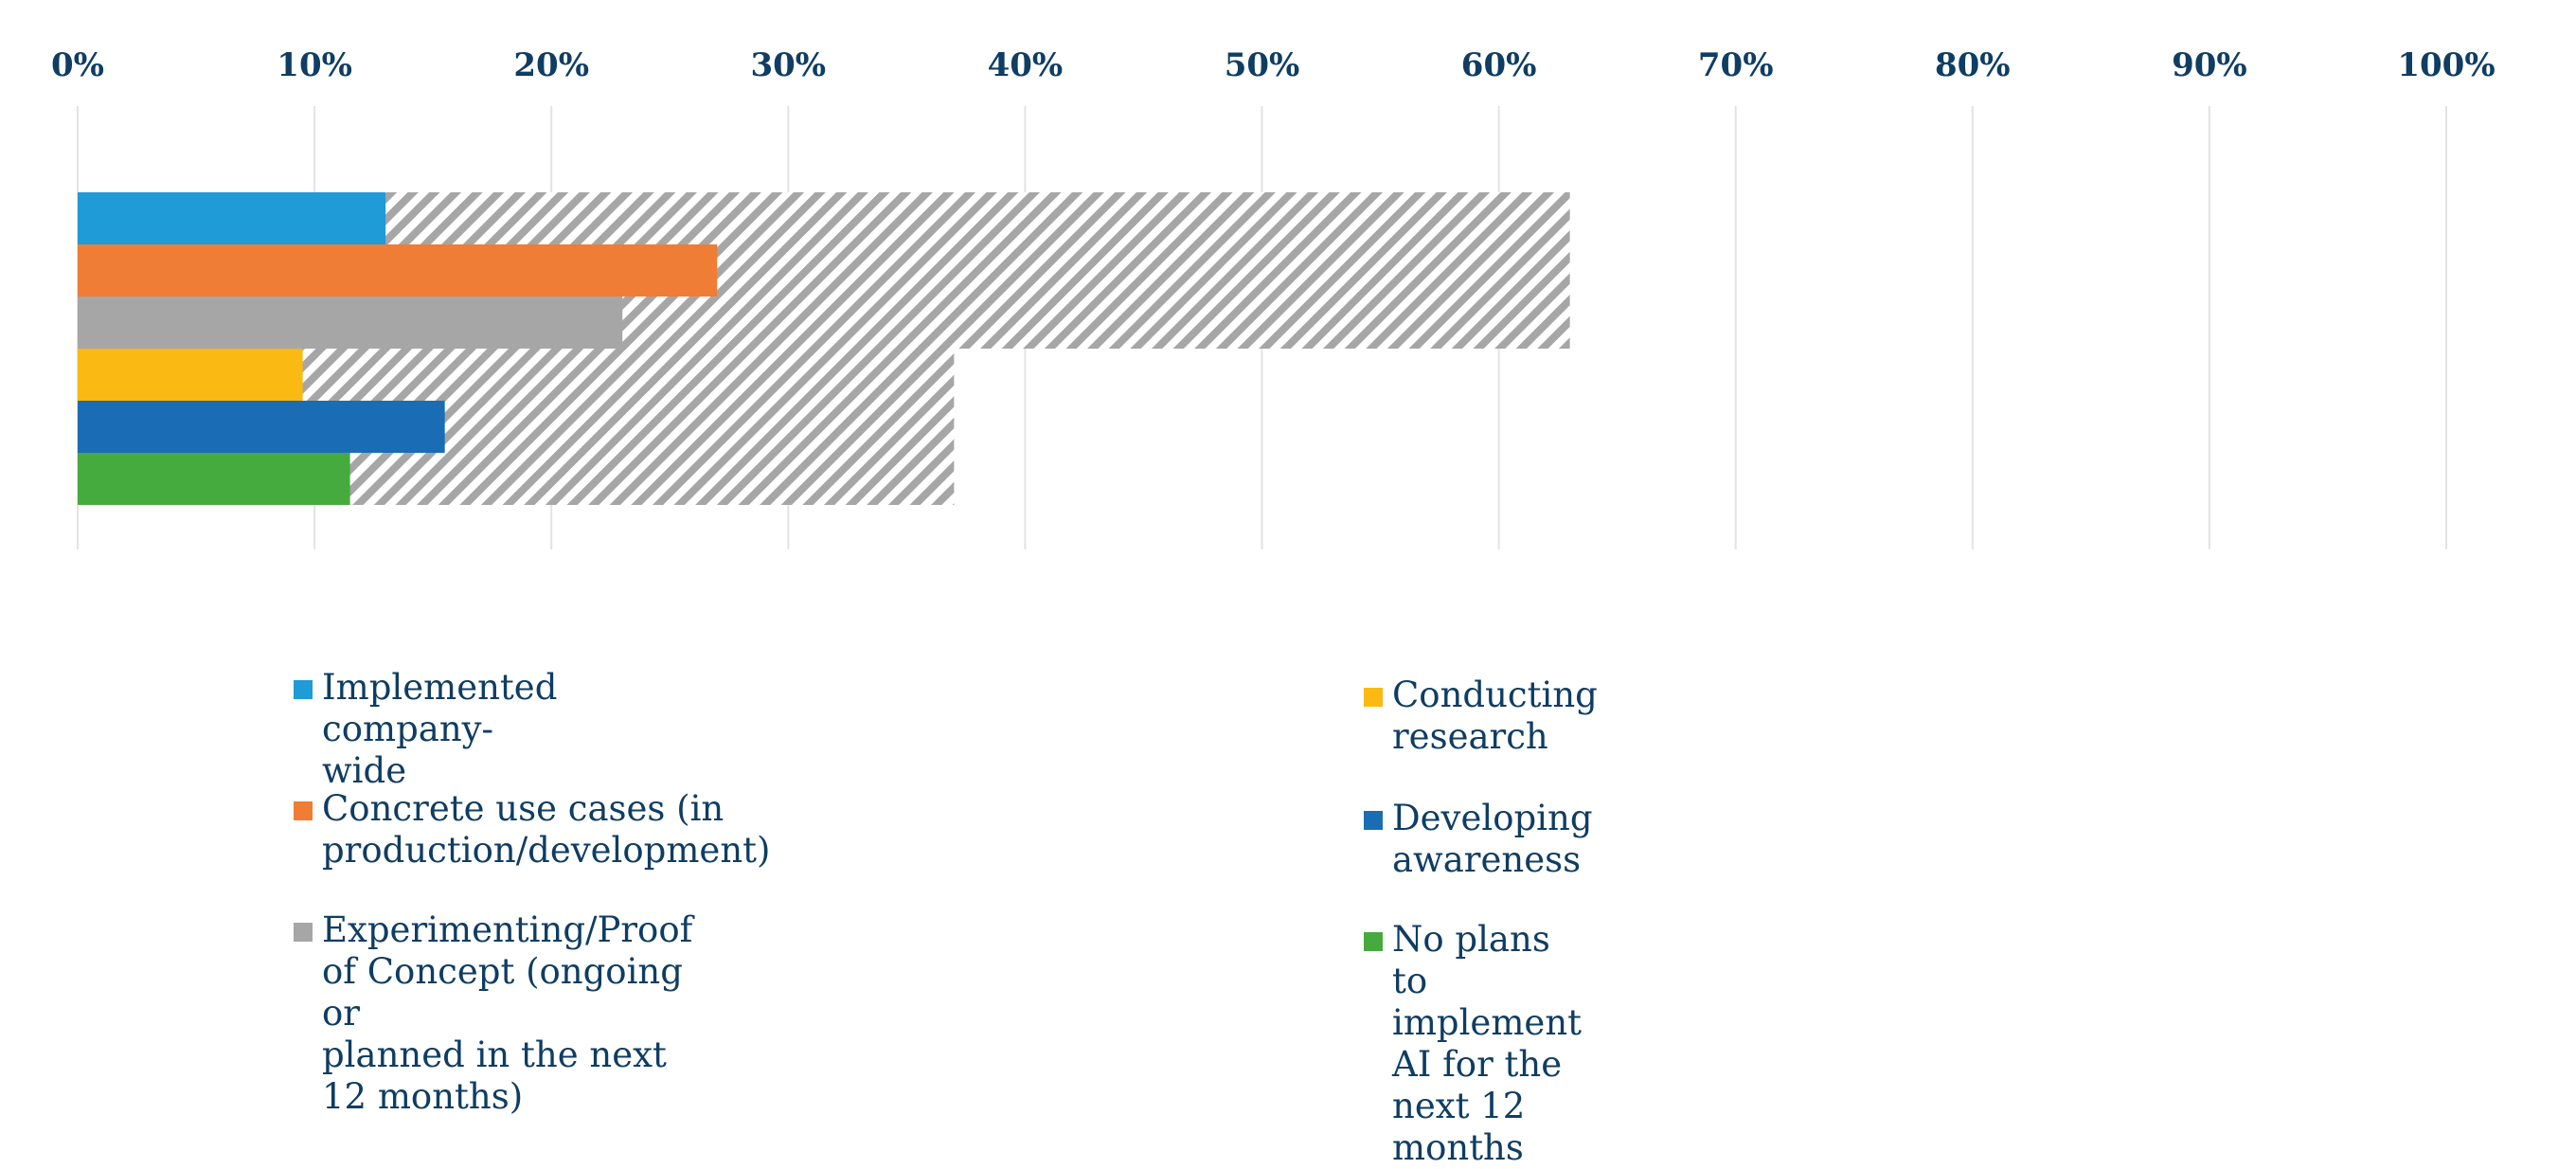  I want to click on x-tick-label: 0%, so click(77, 65).